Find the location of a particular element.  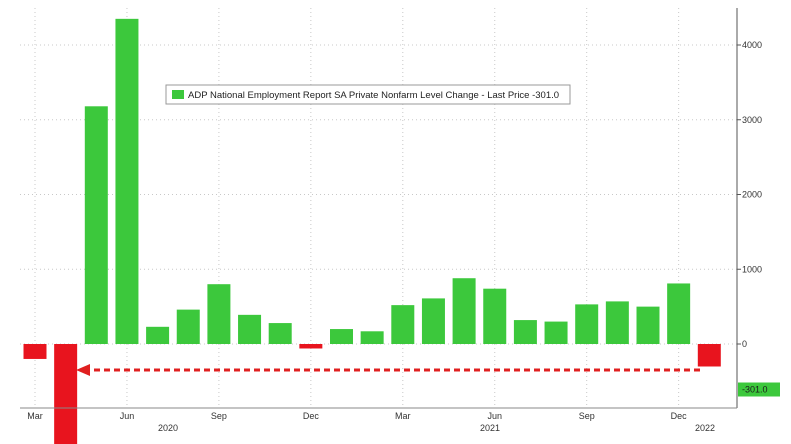

y-axis: 0 1000 2000 3000 4000 is located at coordinates (749, 208).